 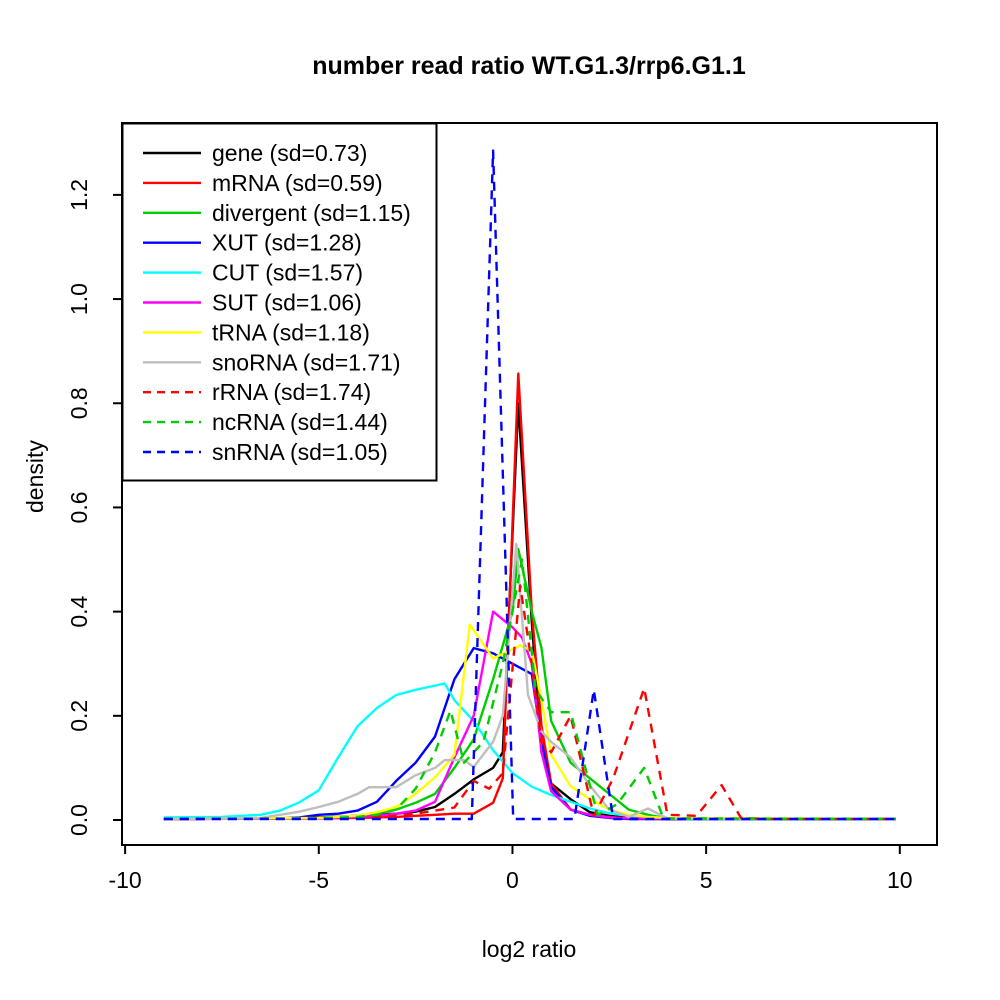 What do you see at coordinates (297, 183) in the screenshot?
I see `legend-item-label: mRNA (sd=0.59)` at bounding box center [297, 183].